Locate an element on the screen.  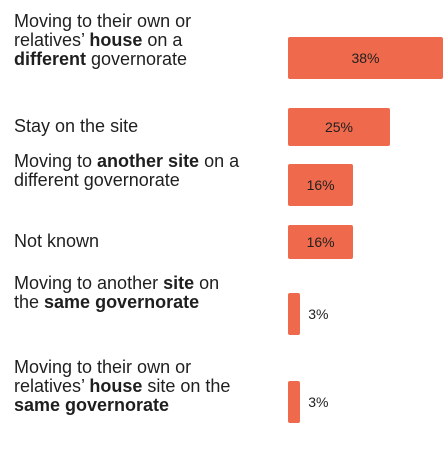
label-segment: Moving to is located at coordinates (56, 161).